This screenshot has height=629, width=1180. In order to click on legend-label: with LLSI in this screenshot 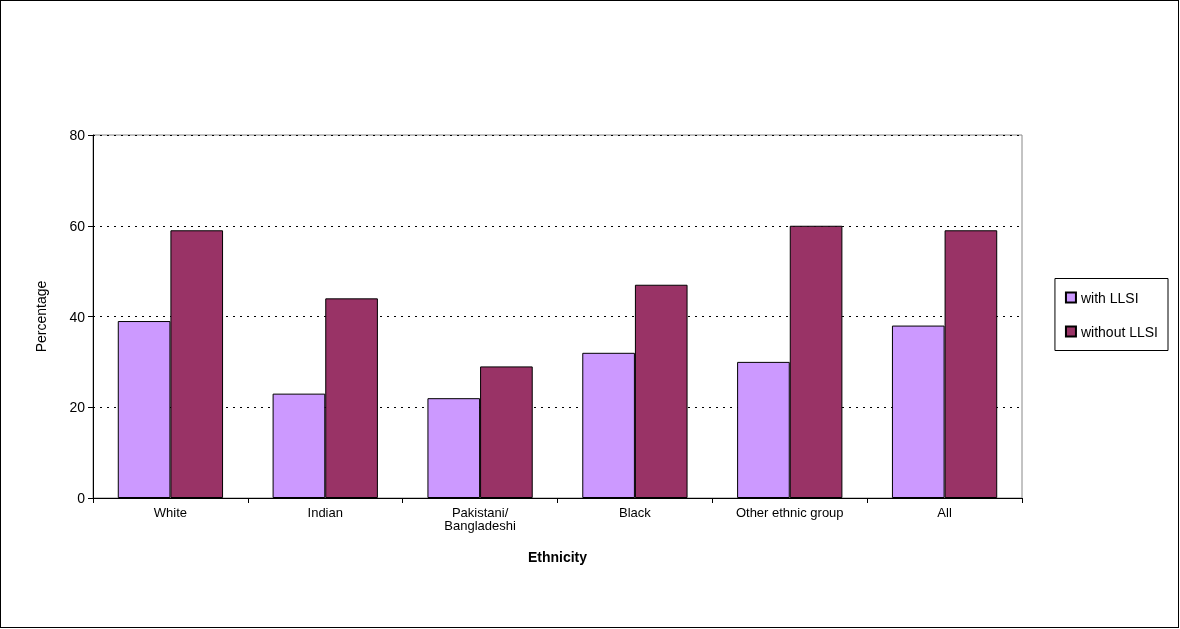, I will do `click(1109, 297)`.